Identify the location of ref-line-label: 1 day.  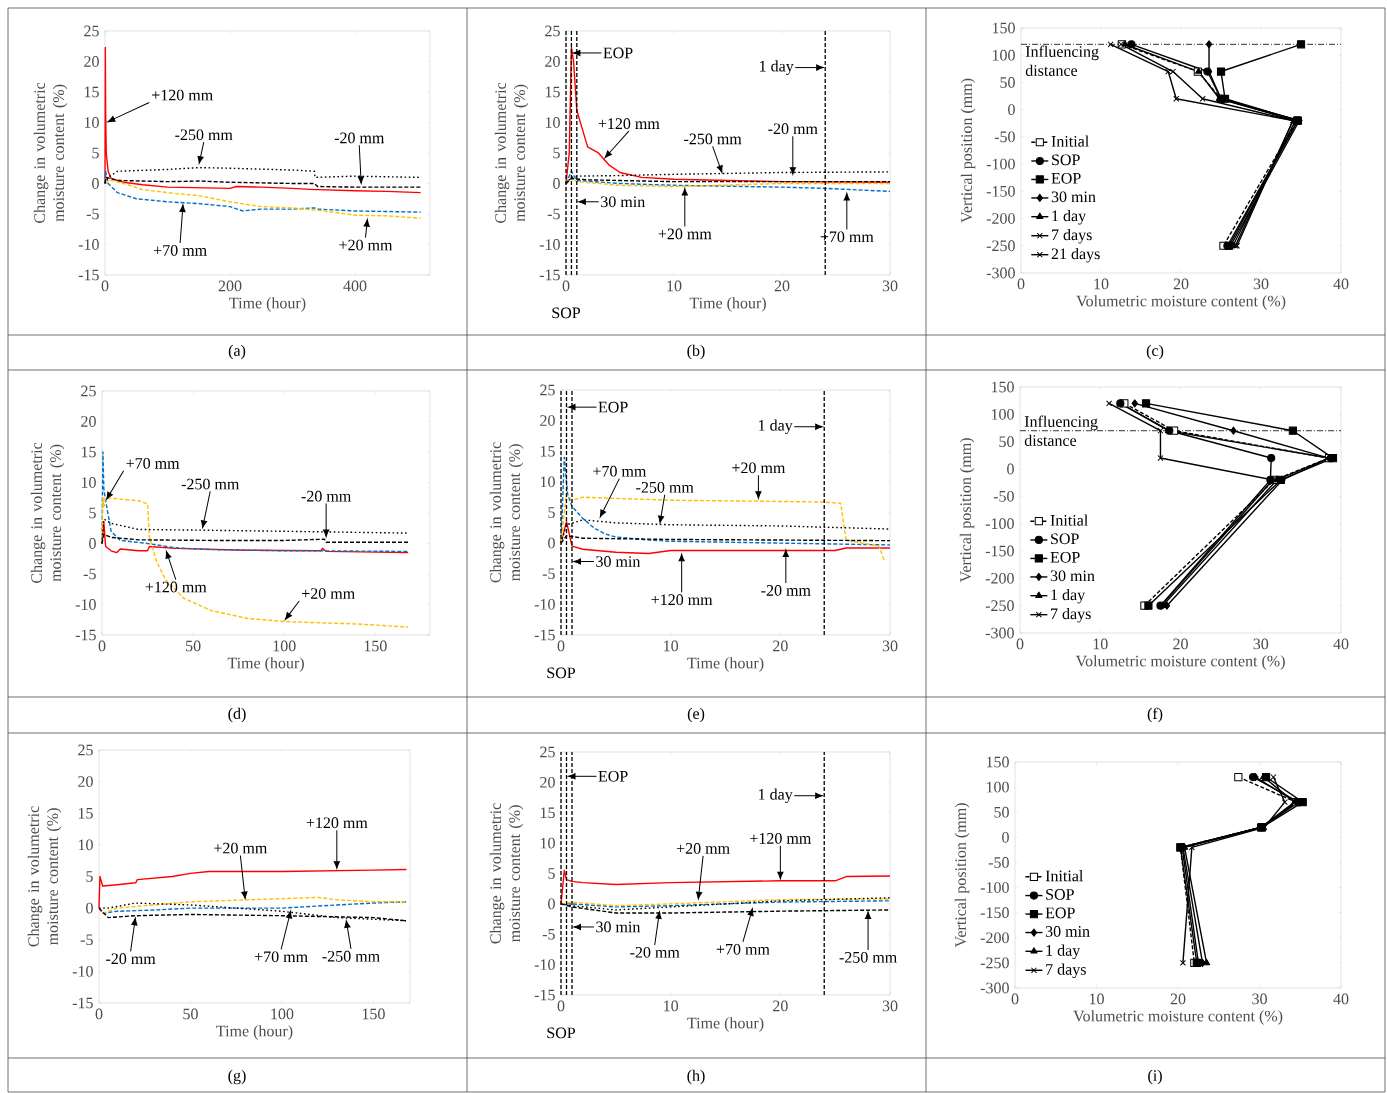
(776, 796).